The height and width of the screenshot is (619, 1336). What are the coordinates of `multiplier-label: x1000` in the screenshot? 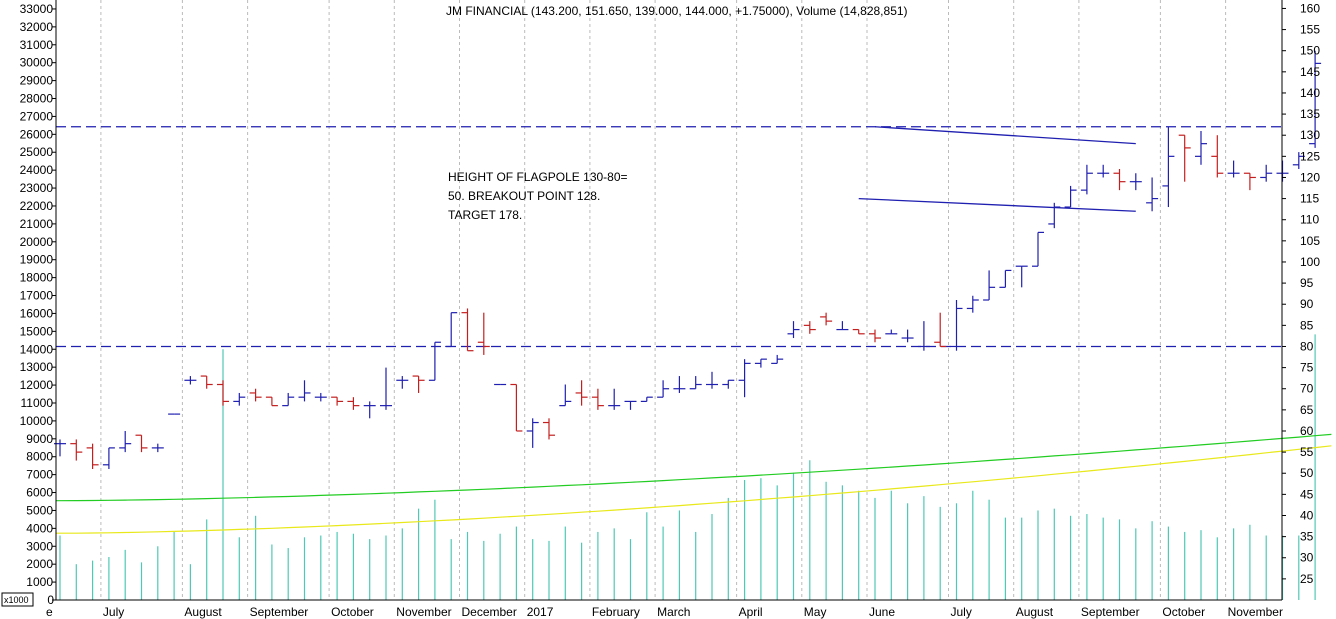 It's located at (16, 600).